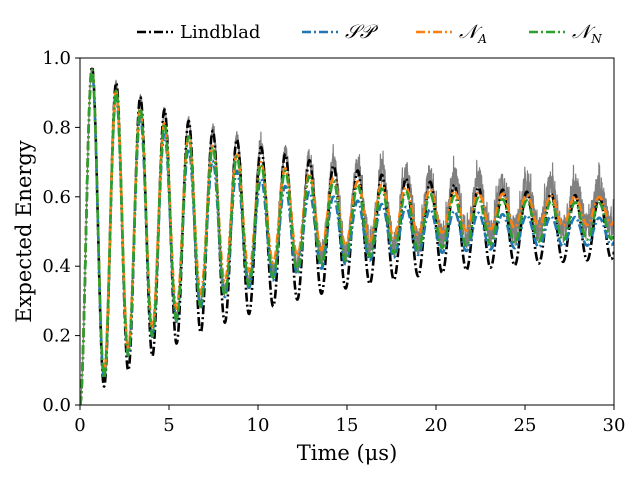 The width and height of the screenshot is (640, 480). I want to click on legend-label-subscript: N, so click(596, 39).